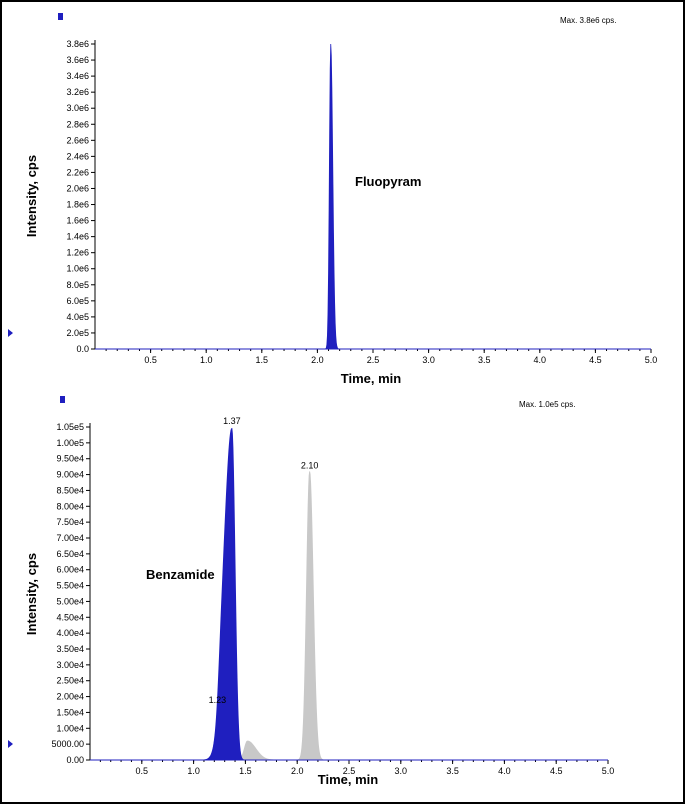  I want to click on y-tick-label: 5000.00, so click(67, 744).